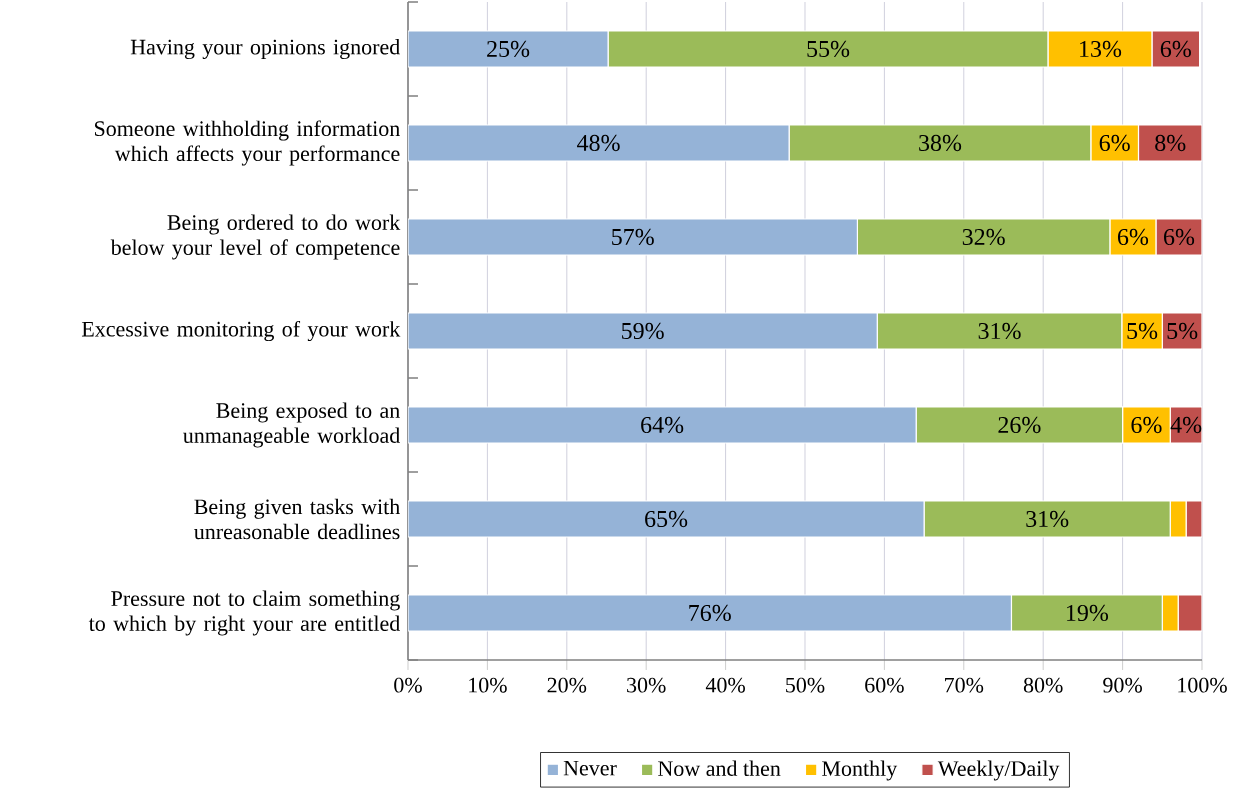 The image size is (1236, 812). Describe the element at coordinates (1101, 49) in the screenshot. I see `data-label: 13%` at that location.